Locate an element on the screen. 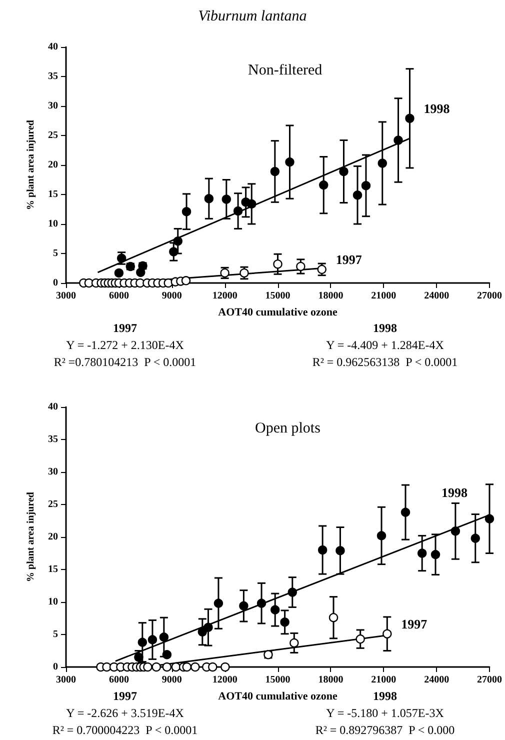 Image resolution: width=505 pixels, height=740 pixels. text: R² = 0.892796387 P < 0.000 is located at coordinates (385, 730).